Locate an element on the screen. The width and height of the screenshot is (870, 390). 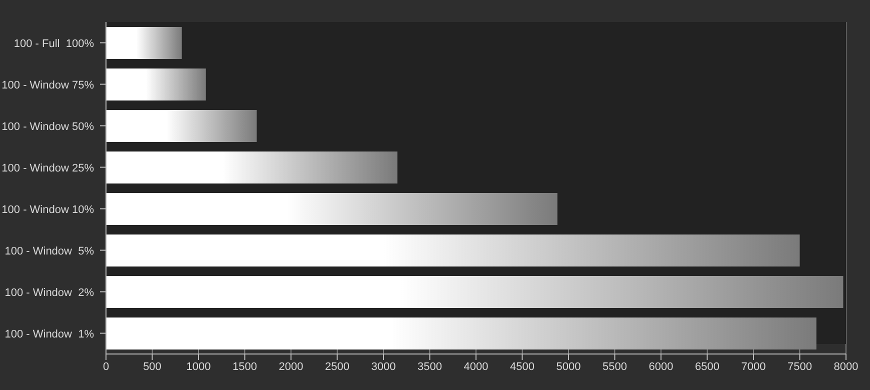
x-tick-label: 1500 is located at coordinates (244, 366).